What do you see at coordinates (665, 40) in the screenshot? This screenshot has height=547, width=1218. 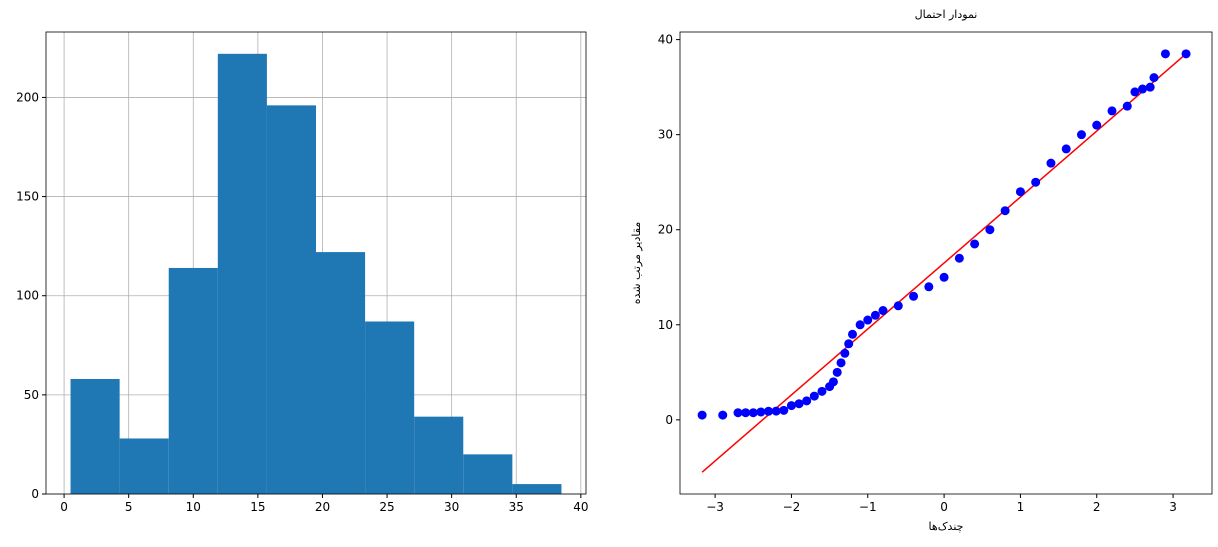 I see `y-tick-label: 40` at bounding box center [665, 40].